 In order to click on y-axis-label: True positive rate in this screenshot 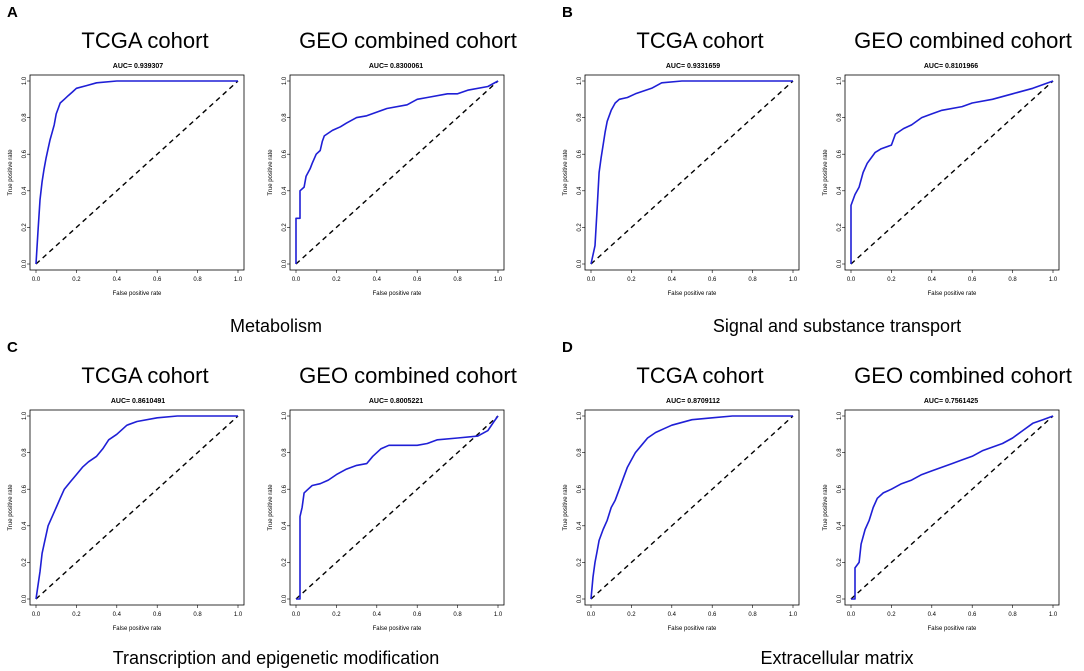, I will do `click(11, 172)`.